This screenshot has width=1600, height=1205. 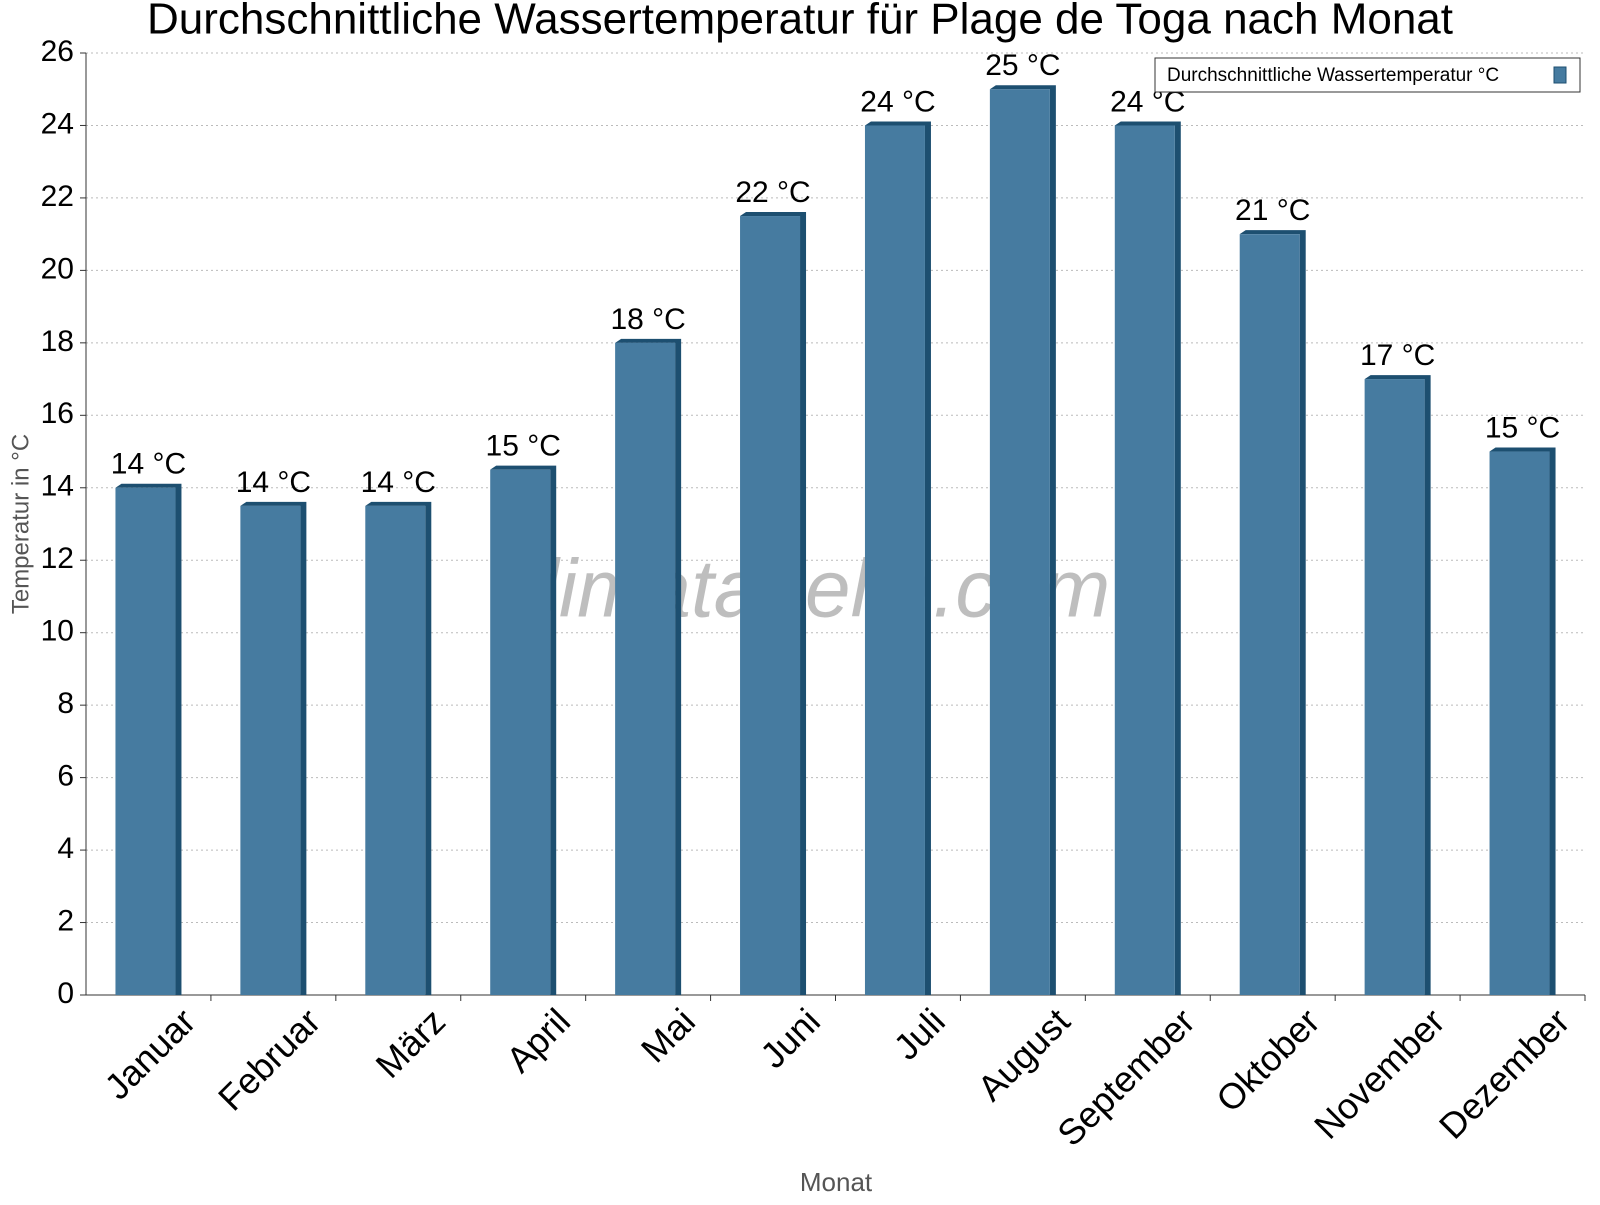 What do you see at coordinates (1560, 75) in the screenshot?
I see `legend-swatch` at bounding box center [1560, 75].